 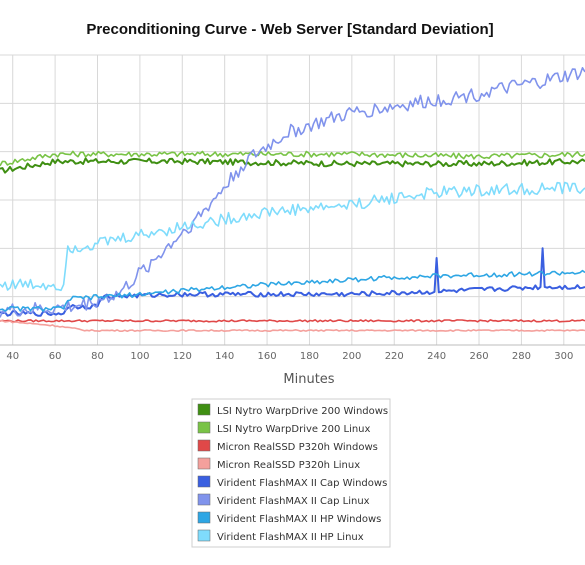 I want to click on x-tick-label: 220, so click(x=394, y=356).